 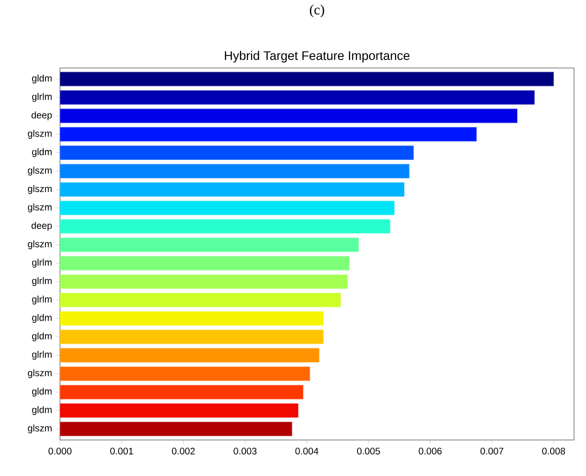 I want to click on x-tick-label: 0.006, so click(x=430, y=451).